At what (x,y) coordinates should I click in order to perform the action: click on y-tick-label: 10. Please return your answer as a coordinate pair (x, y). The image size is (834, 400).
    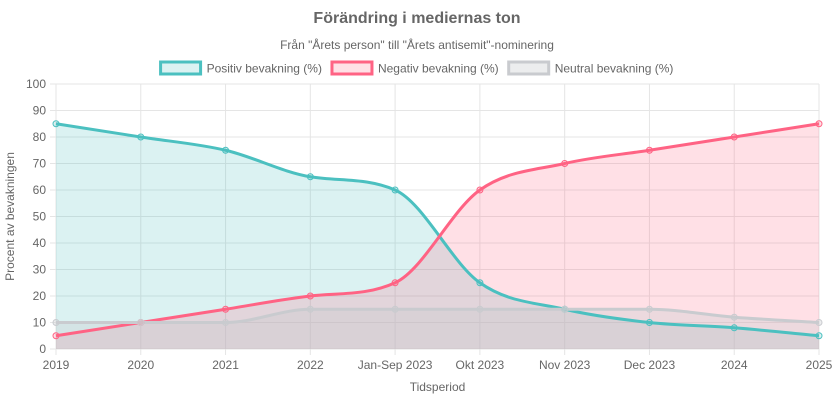
    Looking at the image, I should click on (40, 323).